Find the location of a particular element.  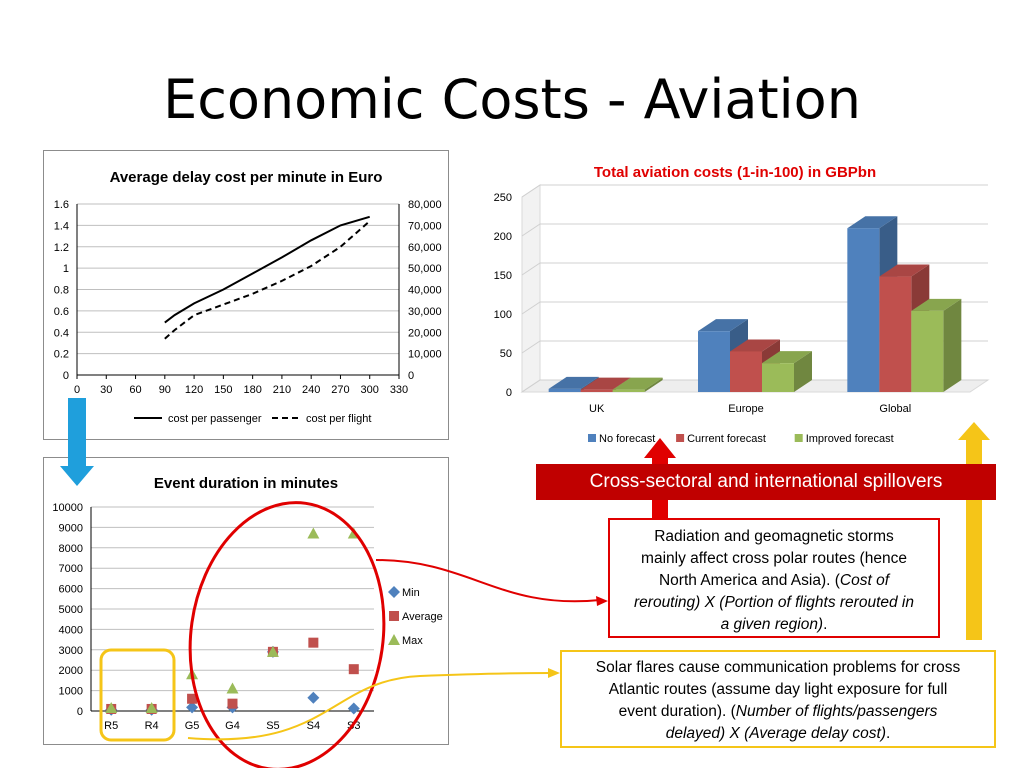

red-connector is located at coordinates (488, 581).